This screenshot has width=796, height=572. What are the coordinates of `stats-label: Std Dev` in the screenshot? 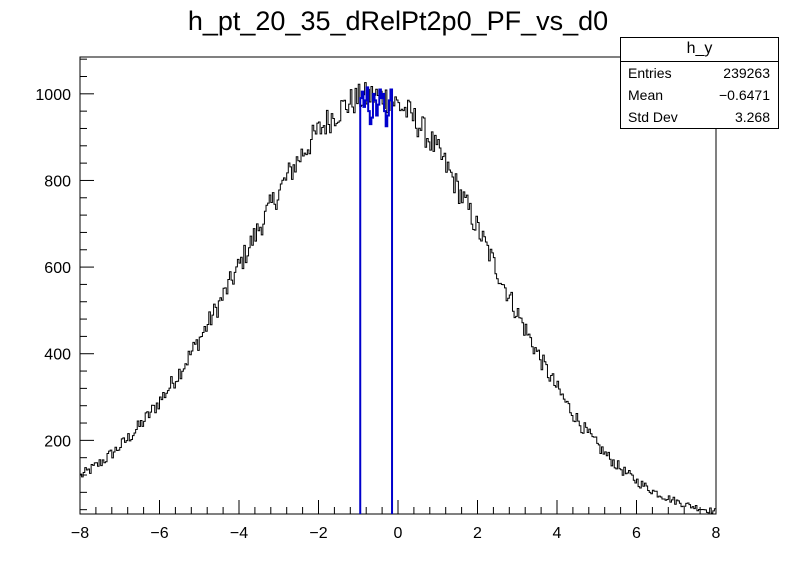 It's located at (653, 117).